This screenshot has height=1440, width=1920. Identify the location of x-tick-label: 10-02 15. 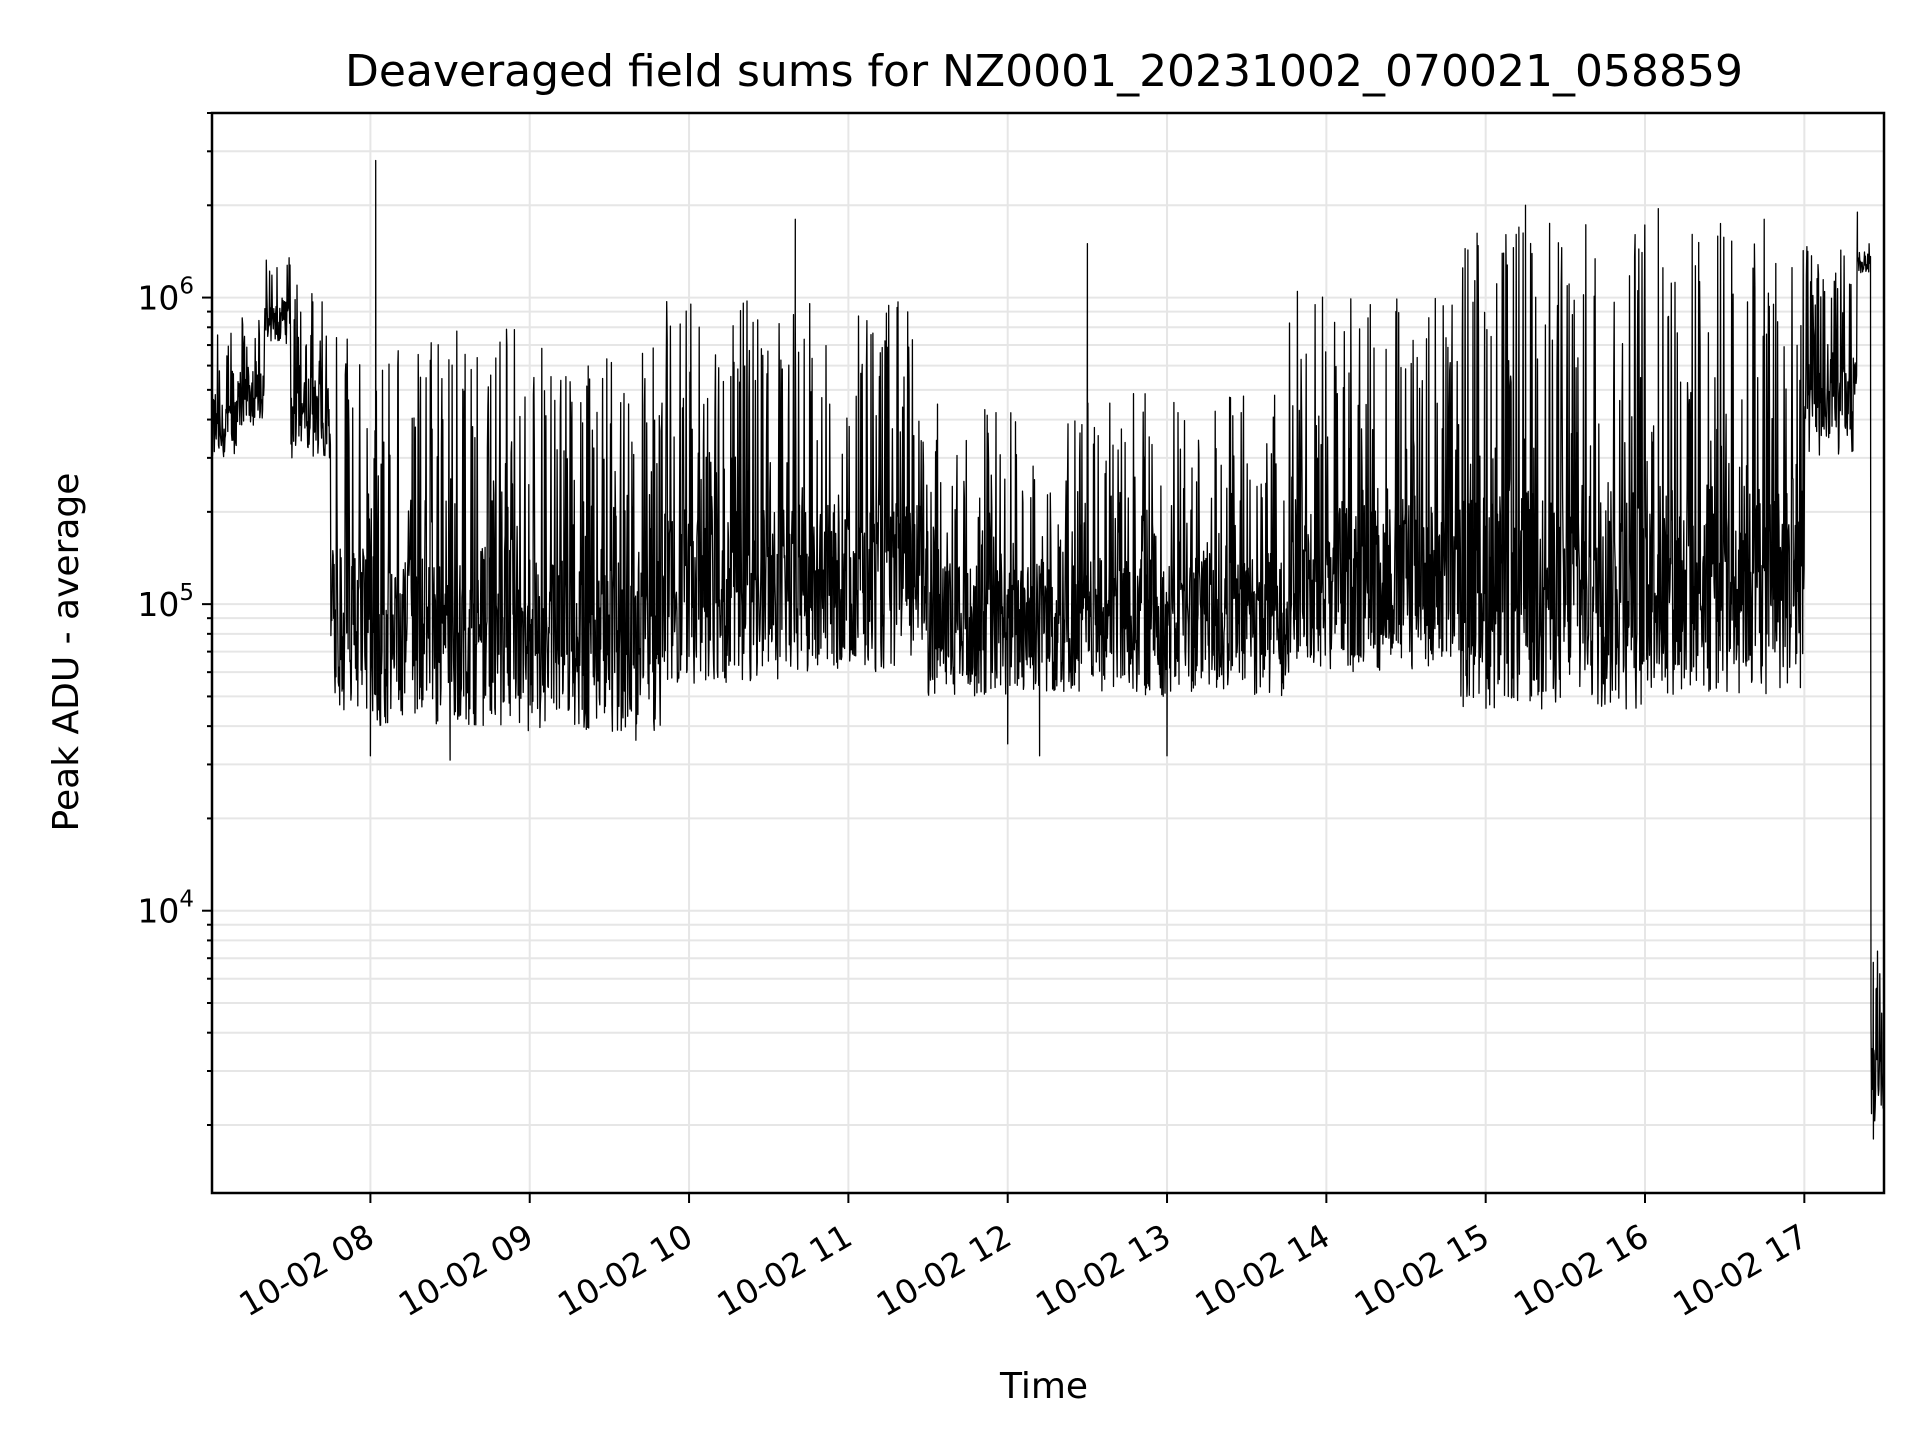
(1422, 1270).